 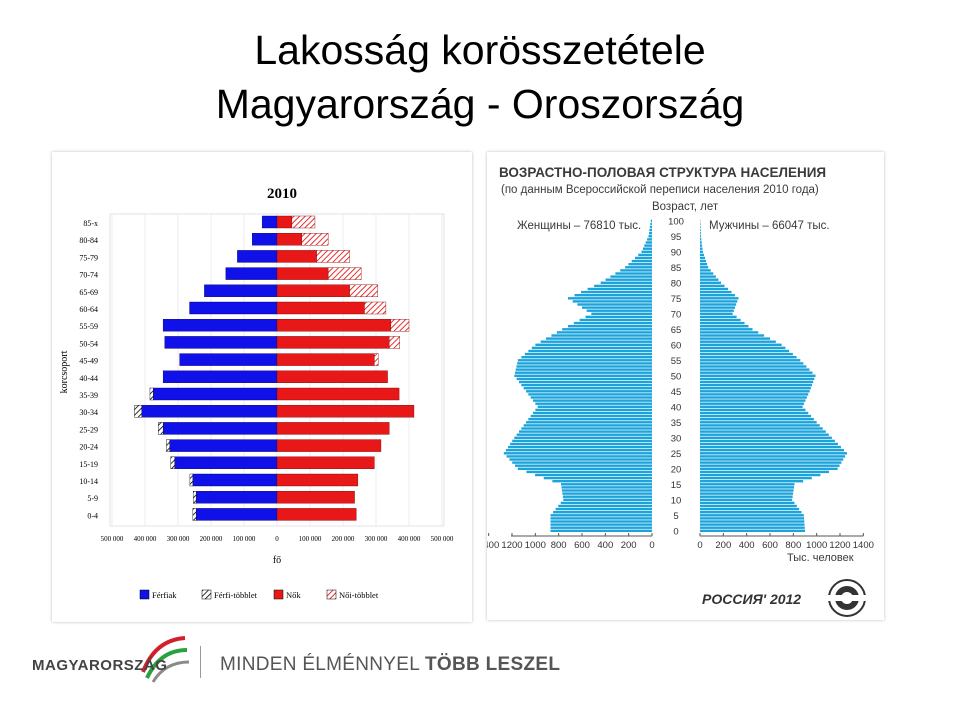 I want to click on russia-x-tick-right: 200, so click(x=723, y=545).